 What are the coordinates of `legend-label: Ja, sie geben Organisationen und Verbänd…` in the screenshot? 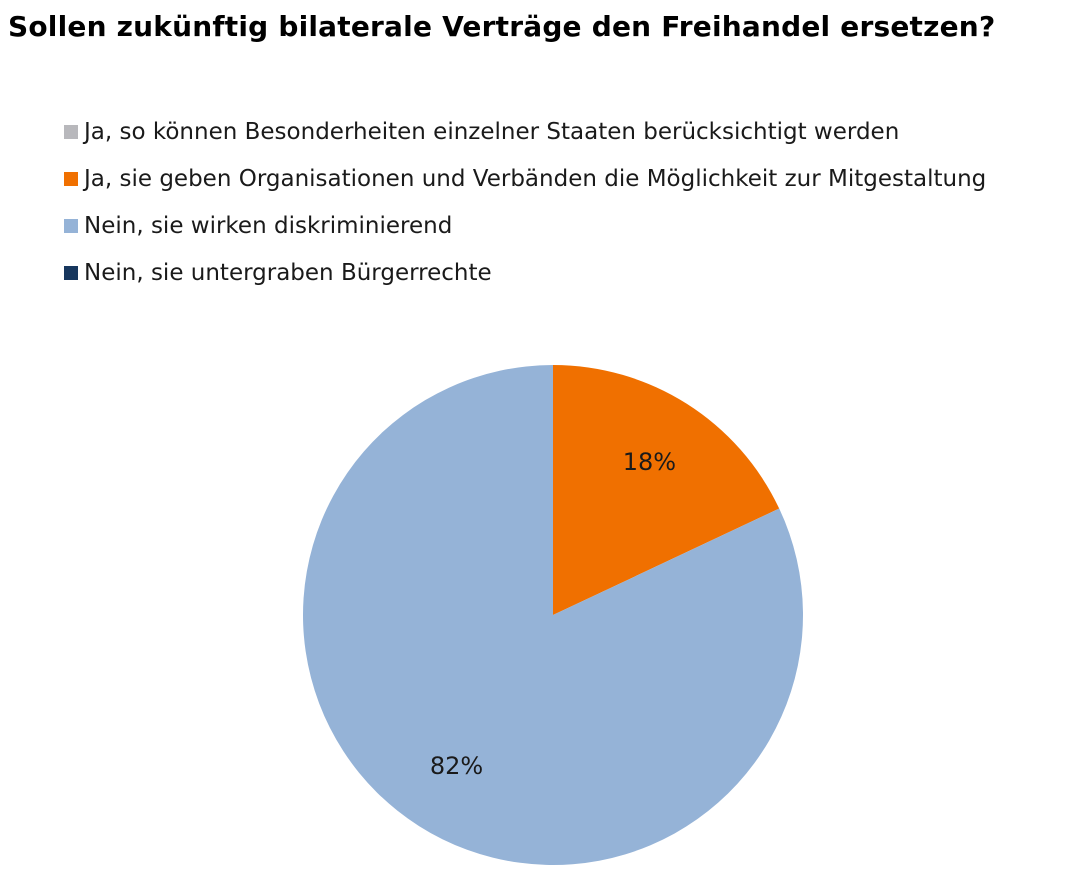 It's located at (535, 178).